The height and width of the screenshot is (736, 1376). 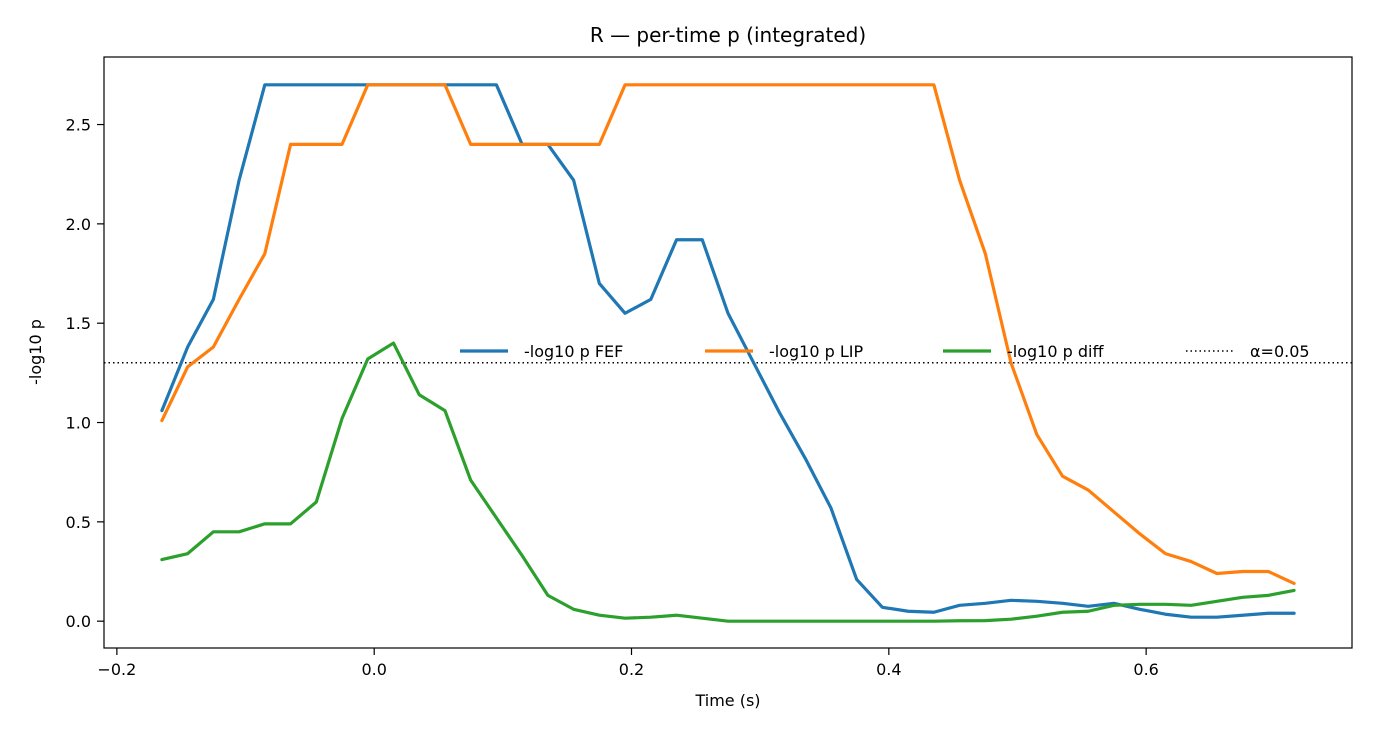 I want to click on y-tick-label: 0.5, so click(x=78, y=522).